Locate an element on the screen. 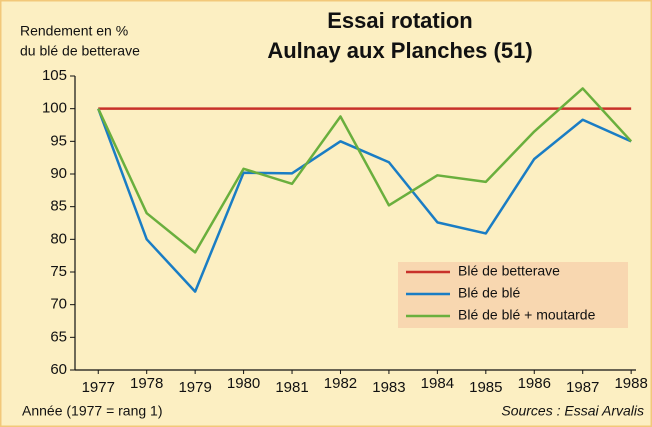 The width and height of the screenshot is (652, 427). x-tick-label: 1982 is located at coordinates (340, 383).